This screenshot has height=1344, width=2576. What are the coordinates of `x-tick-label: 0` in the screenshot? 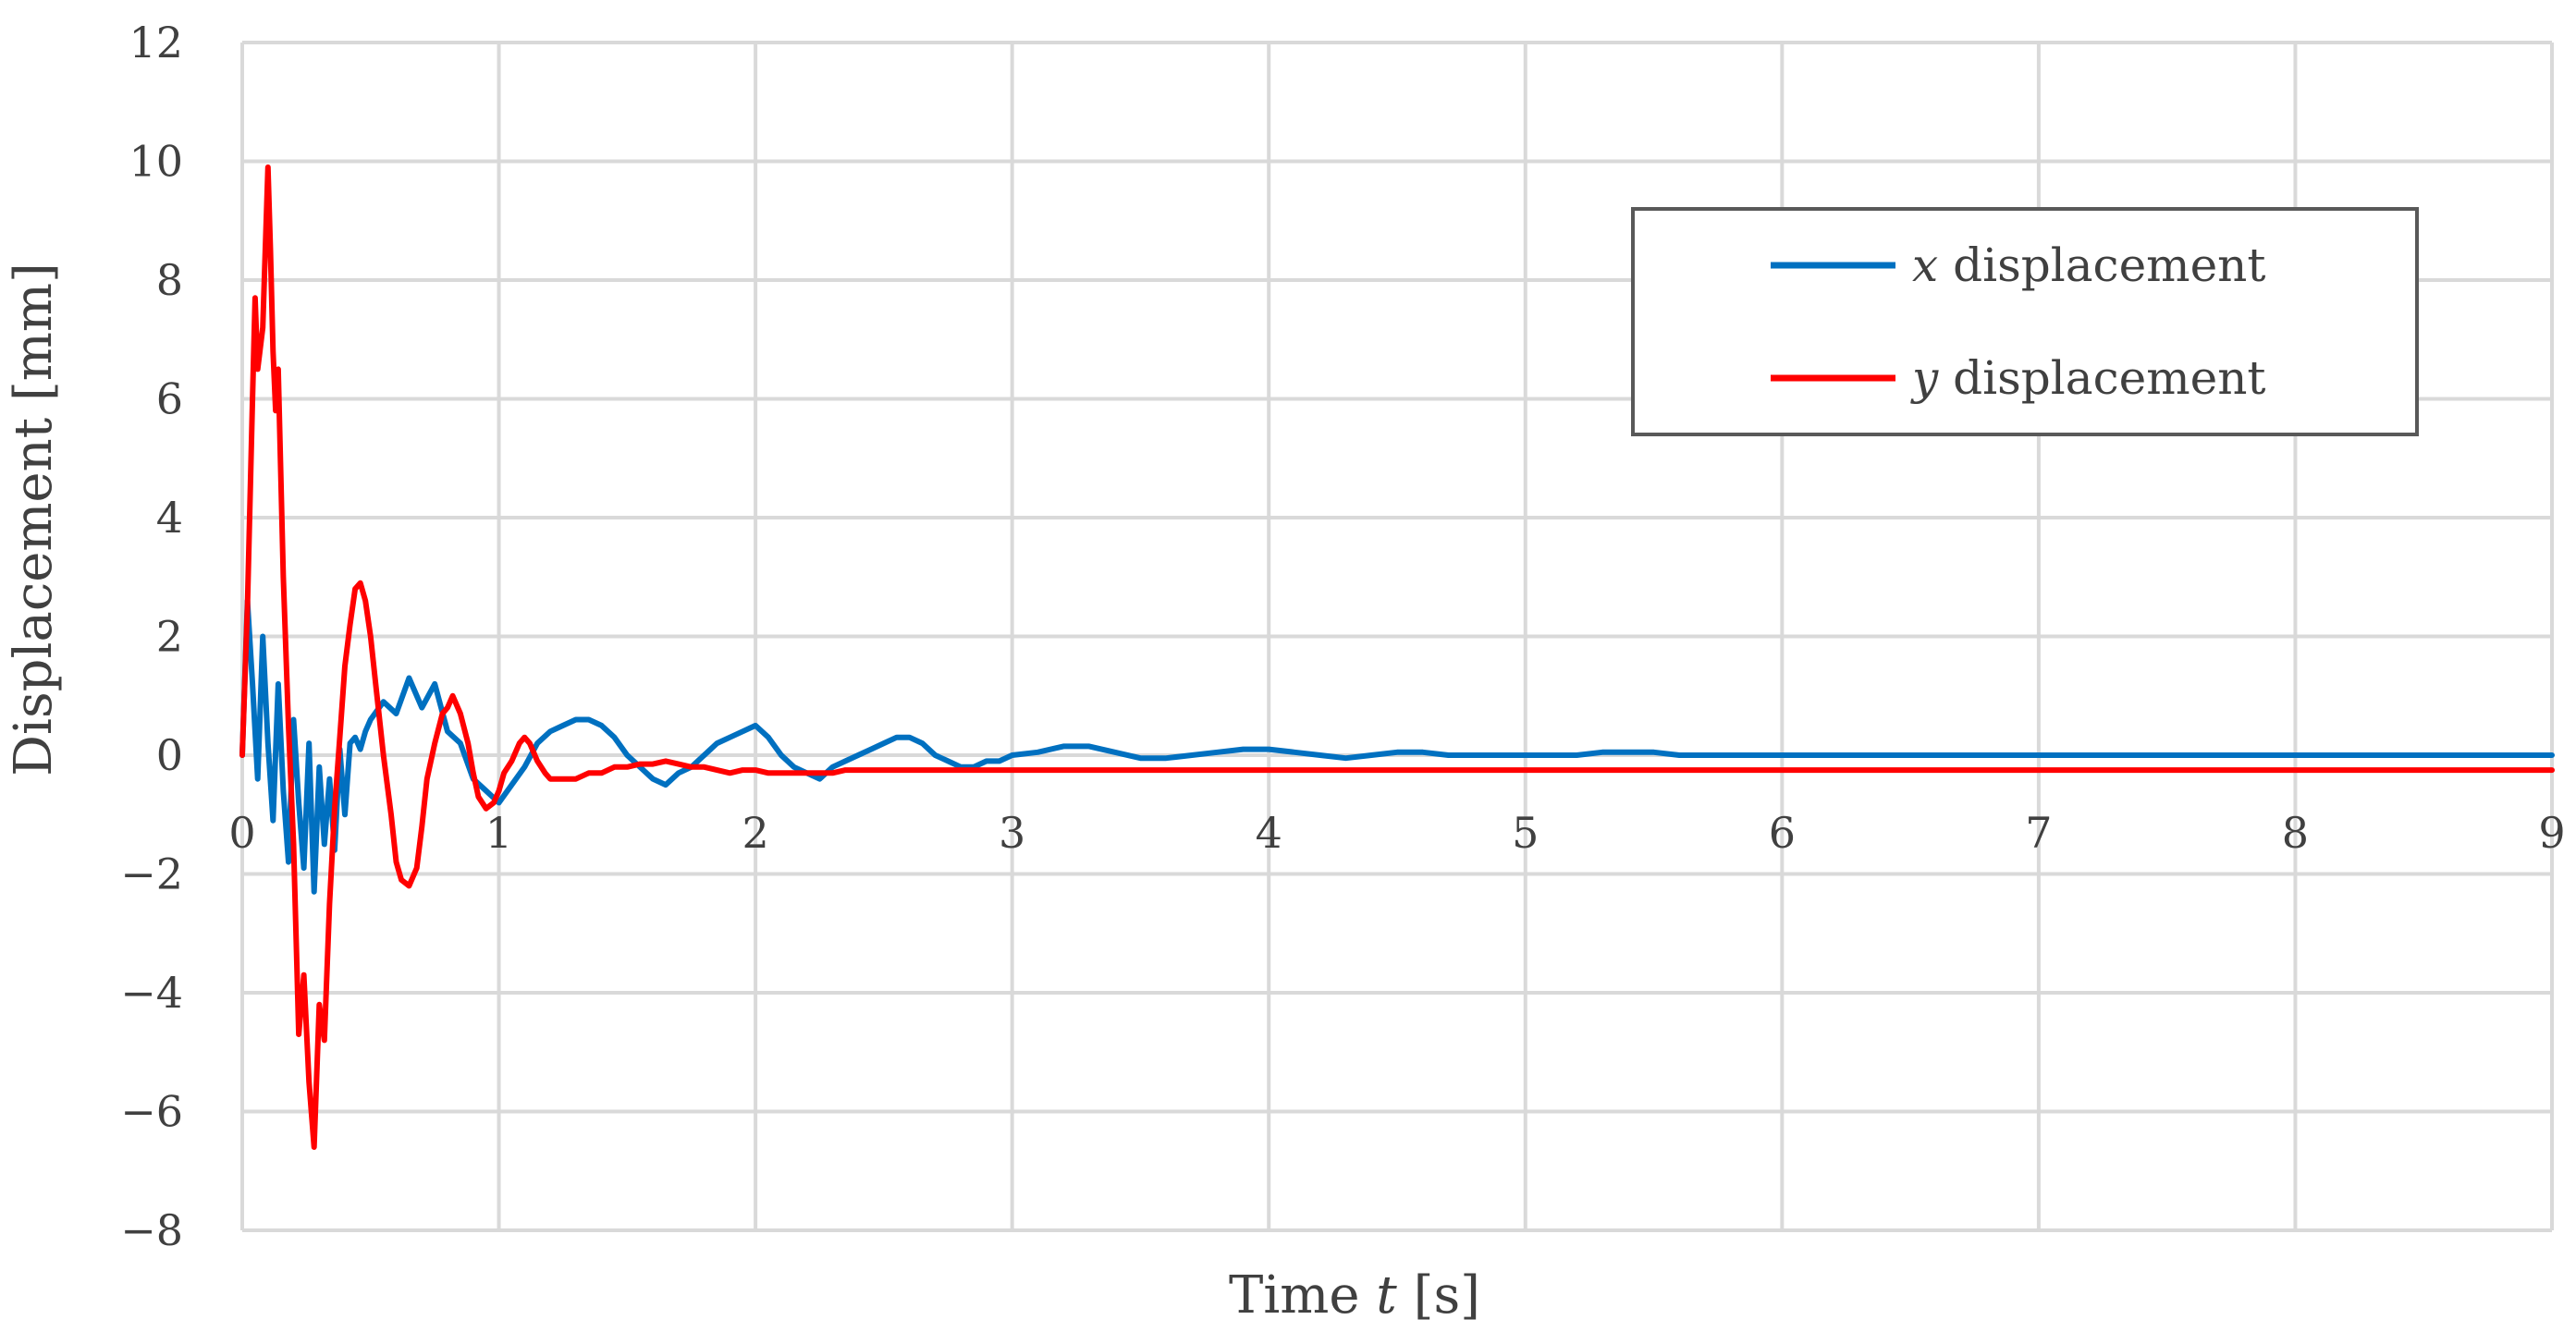 It's located at (241, 833).